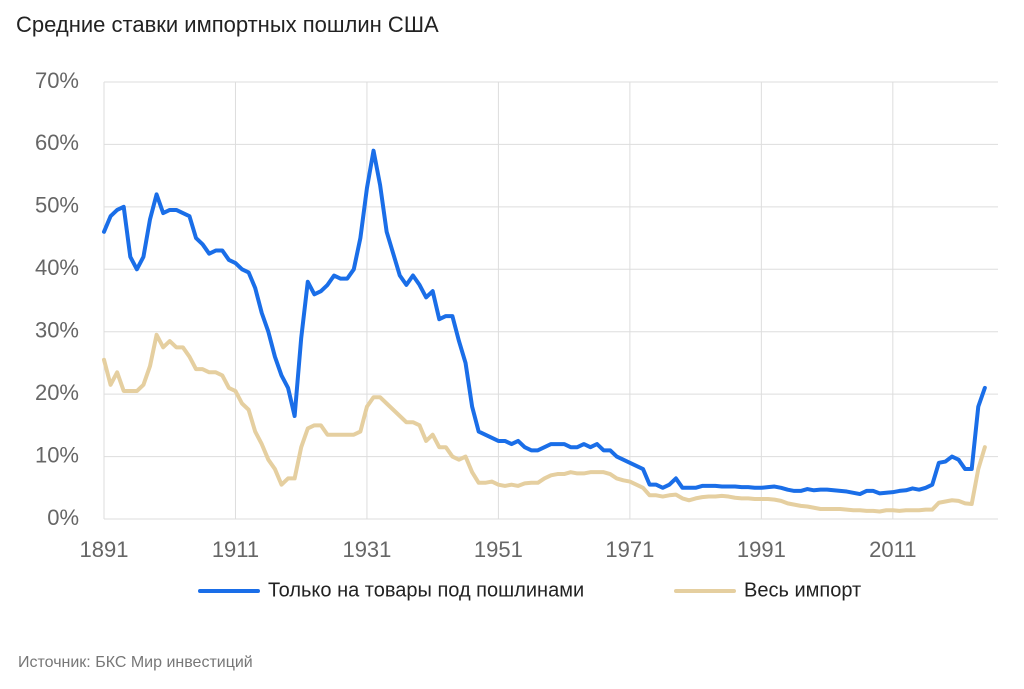  Describe the element at coordinates (57, 330) in the screenshot. I see `y-tick-label: 30%` at that location.